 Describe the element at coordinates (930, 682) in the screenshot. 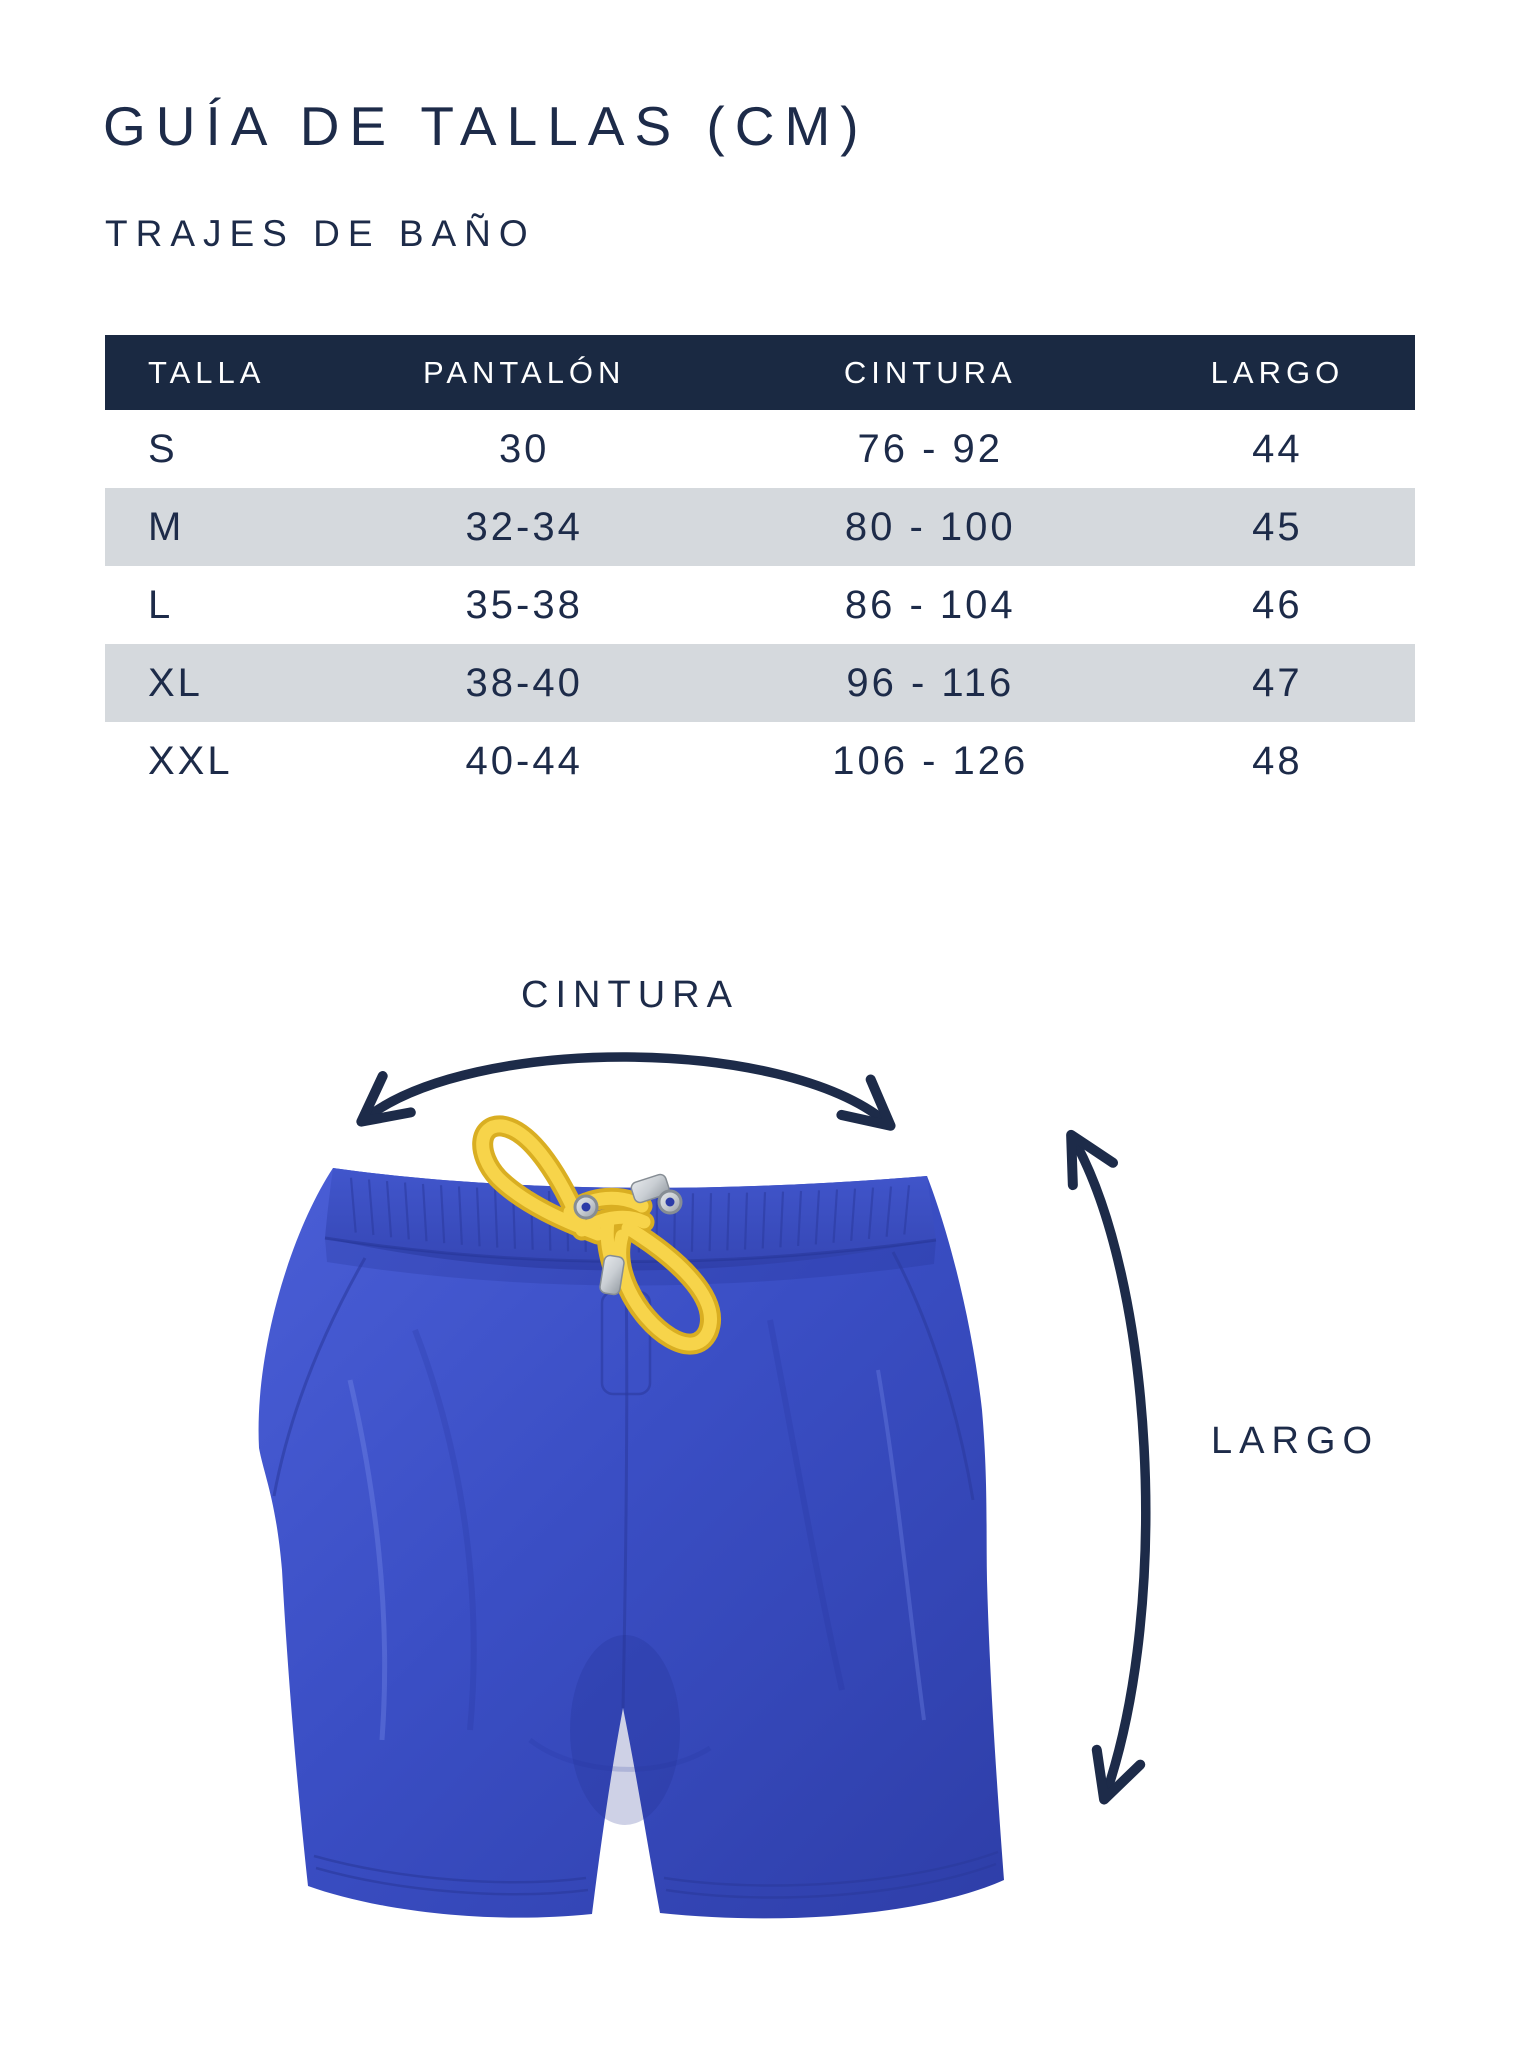

I see `cell-cintura: 96 - 116` at that location.